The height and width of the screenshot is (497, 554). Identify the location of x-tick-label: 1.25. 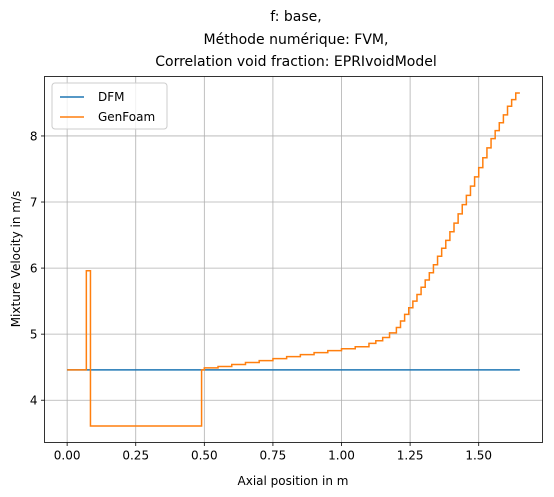
(410, 456).